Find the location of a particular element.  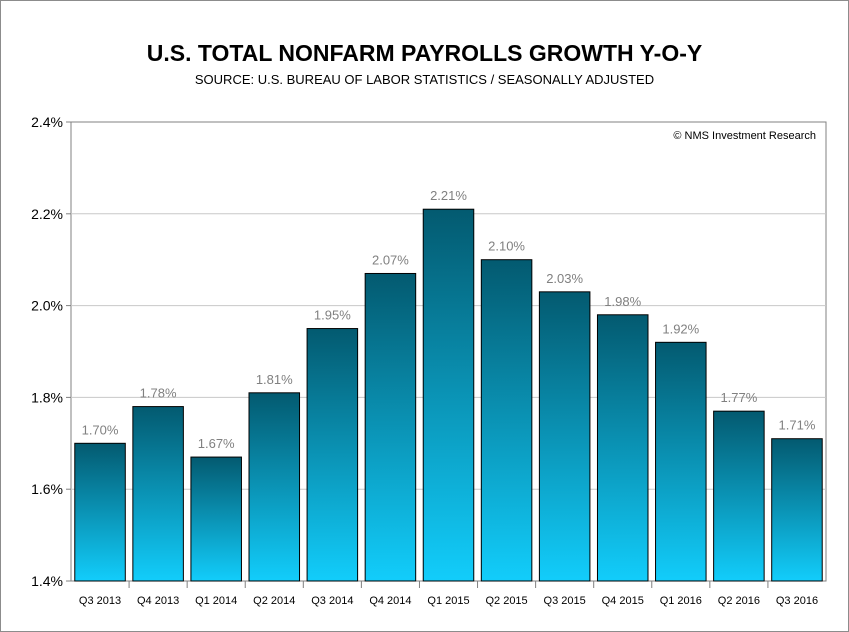

x-tick-label: Q4 2013 is located at coordinates (158, 601).